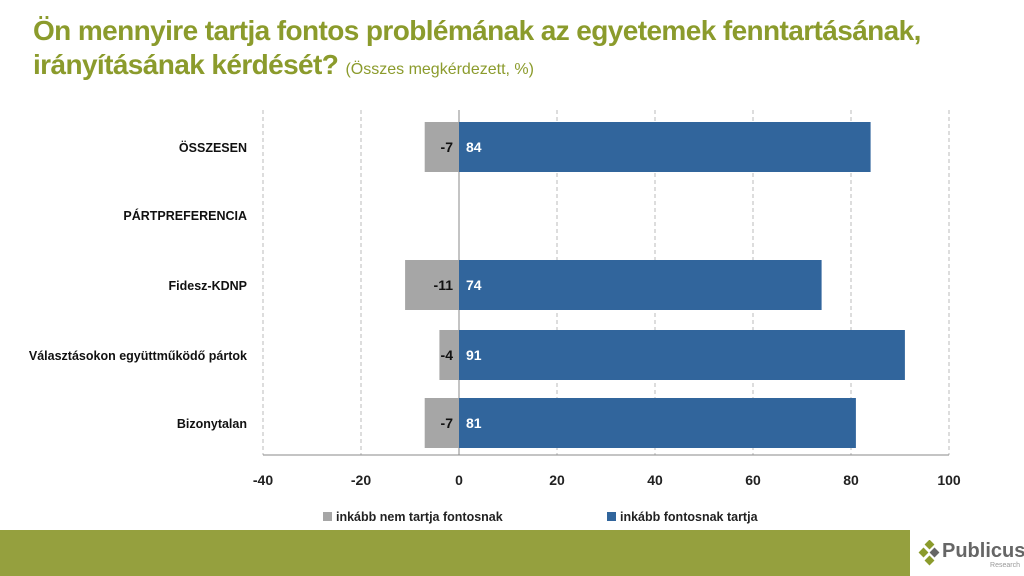 The image size is (1024, 576). I want to click on data-label: -4, so click(447, 355).